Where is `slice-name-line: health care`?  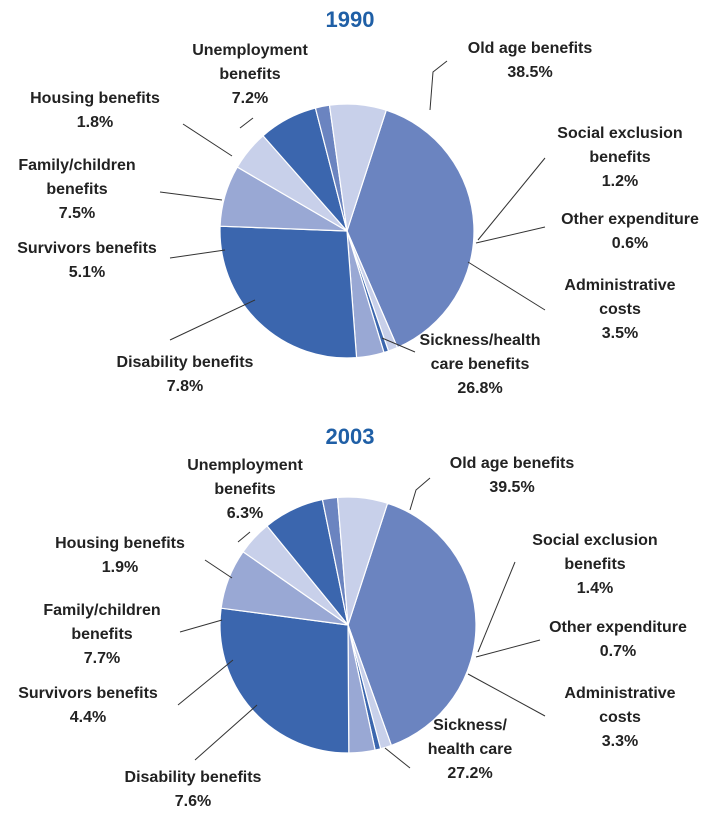 slice-name-line: health care is located at coordinates (470, 749).